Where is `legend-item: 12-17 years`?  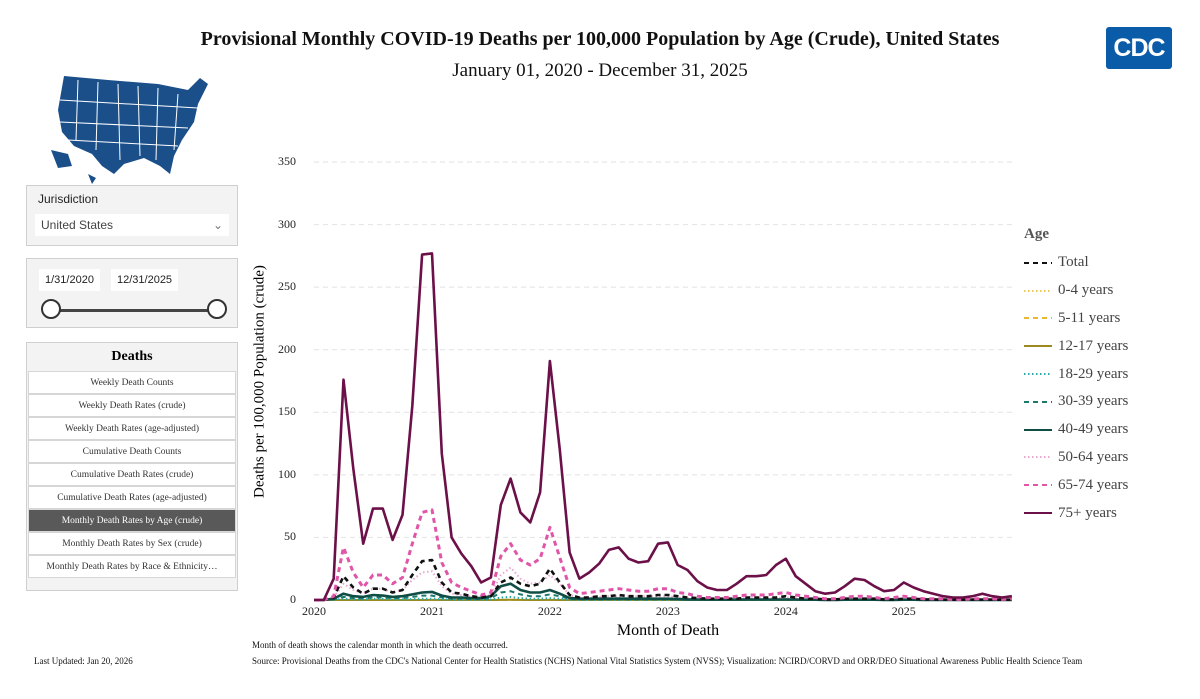 legend-item: 12-17 years is located at coordinates (1076, 346).